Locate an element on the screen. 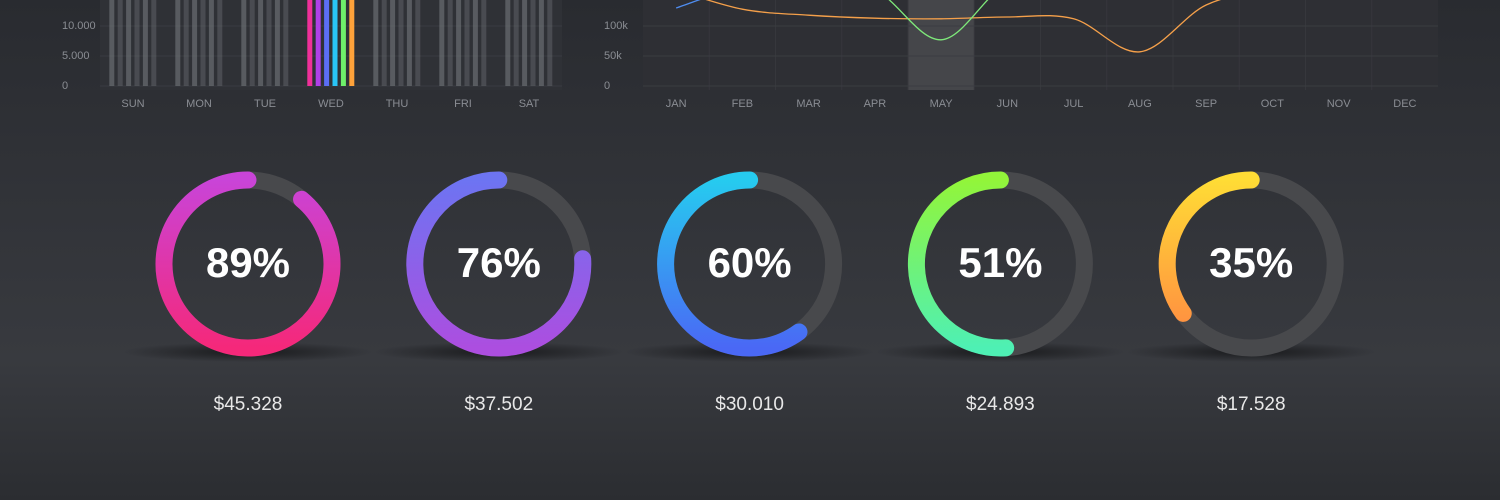 Image resolution: width=1500 pixels, height=500 pixels. percent-label: 60% is located at coordinates (750, 262).